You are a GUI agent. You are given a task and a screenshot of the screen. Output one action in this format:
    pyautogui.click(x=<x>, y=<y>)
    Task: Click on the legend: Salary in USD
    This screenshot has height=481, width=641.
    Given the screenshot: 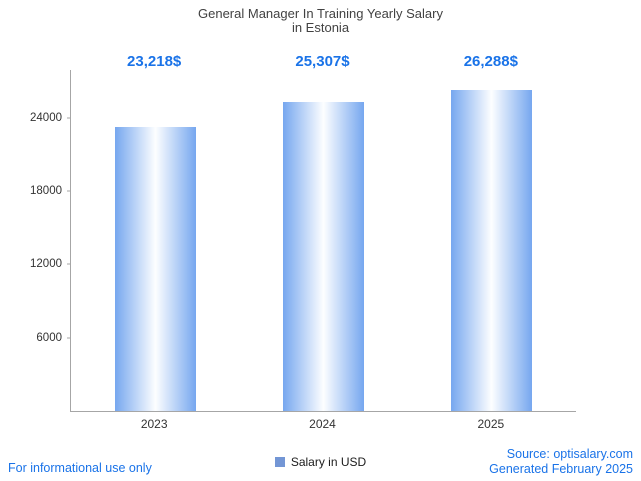 What is the action you would take?
    pyautogui.click(x=320, y=462)
    